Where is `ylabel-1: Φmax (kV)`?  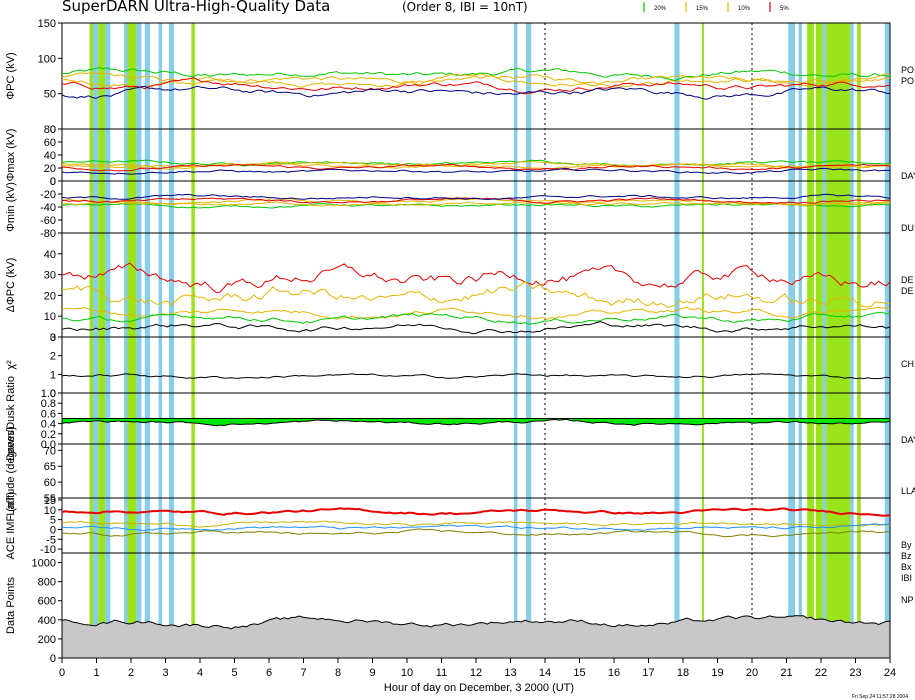 ylabel-1: Φmax (kV) is located at coordinates (11, 155).